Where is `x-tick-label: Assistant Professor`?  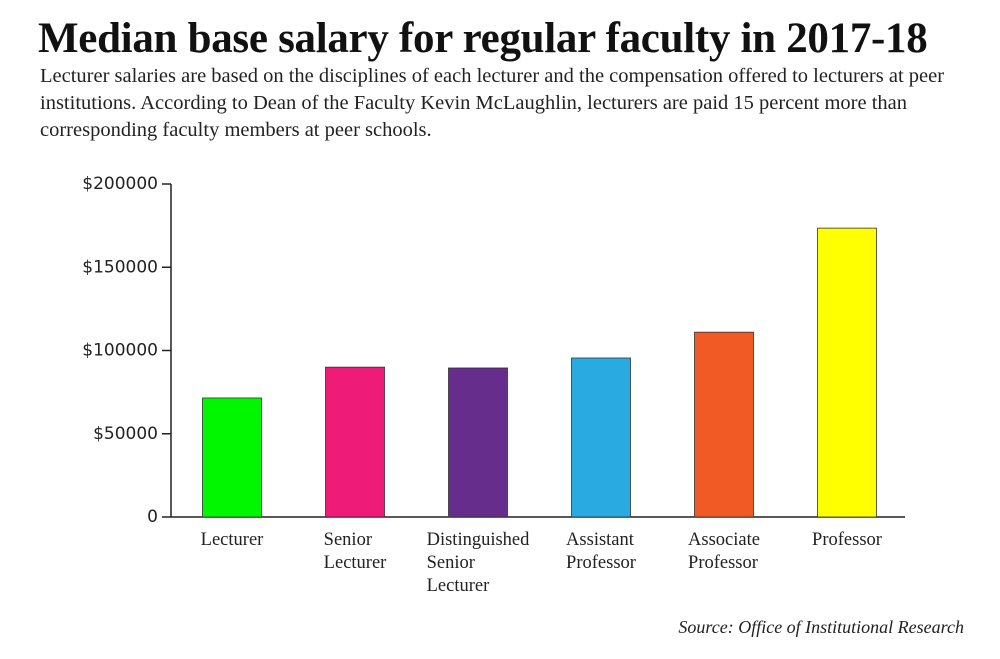
x-tick-label: Assistant Professor is located at coordinates (601, 551).